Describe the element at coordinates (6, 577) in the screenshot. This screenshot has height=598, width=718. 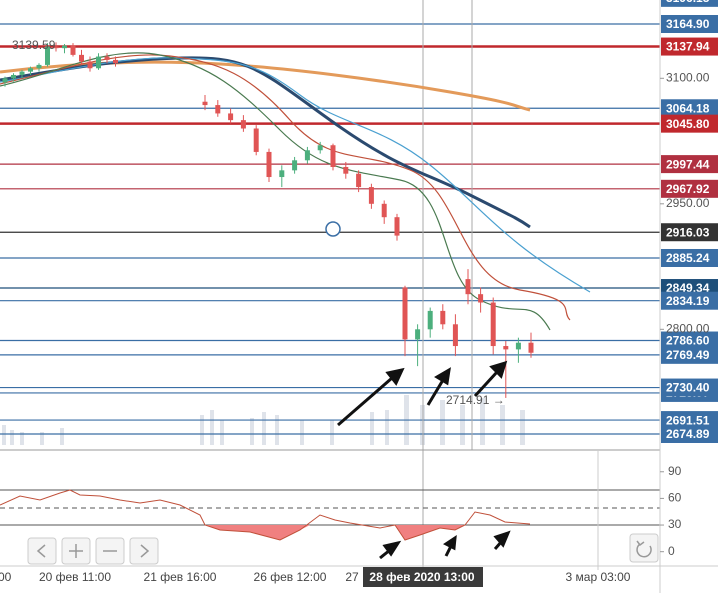
I see `x-tick-label: 00` at that location.